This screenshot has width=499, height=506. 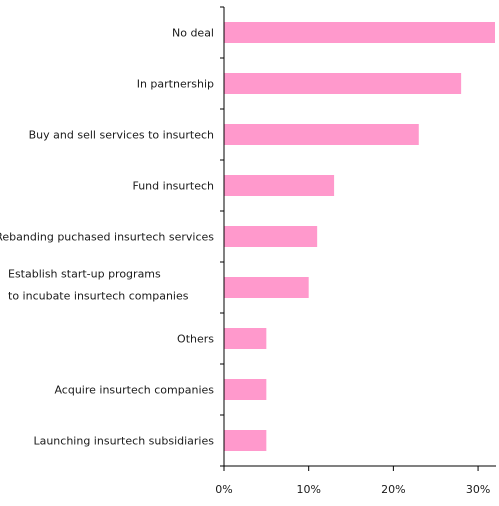 I want to click on category-label: Others, so click(x=195, y=339).